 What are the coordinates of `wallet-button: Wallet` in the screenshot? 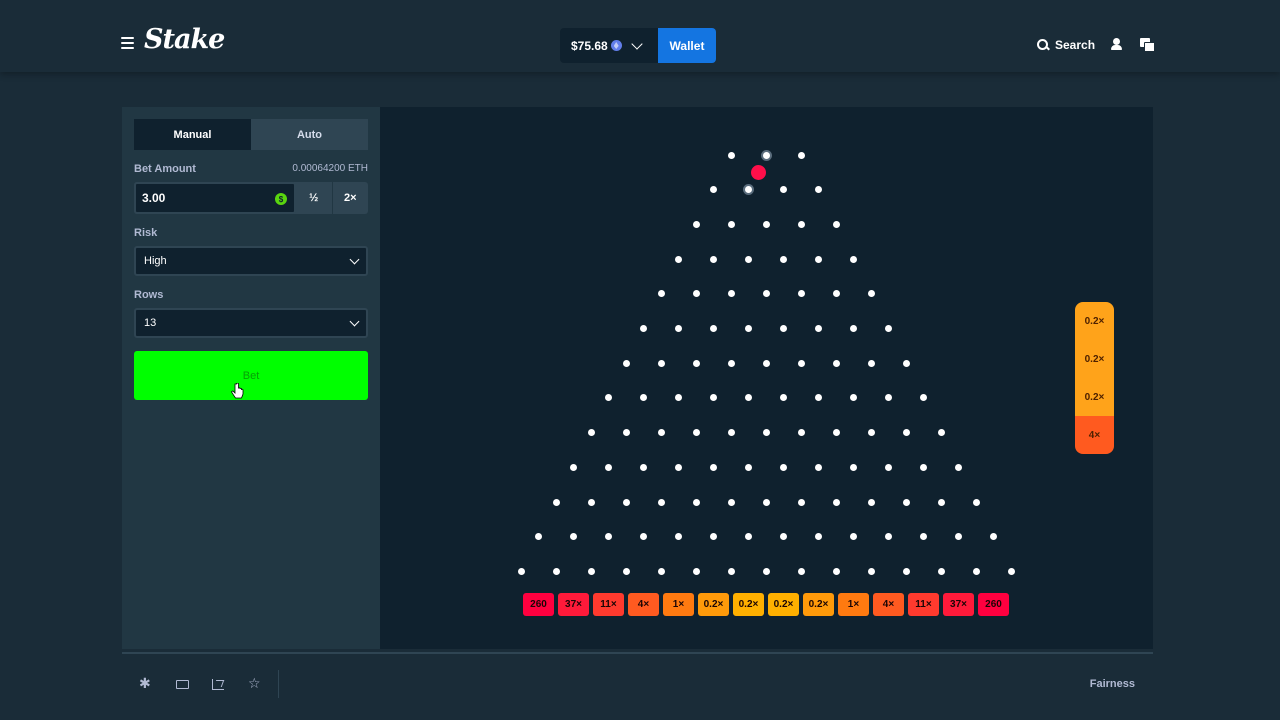 It's located at (687, 45).